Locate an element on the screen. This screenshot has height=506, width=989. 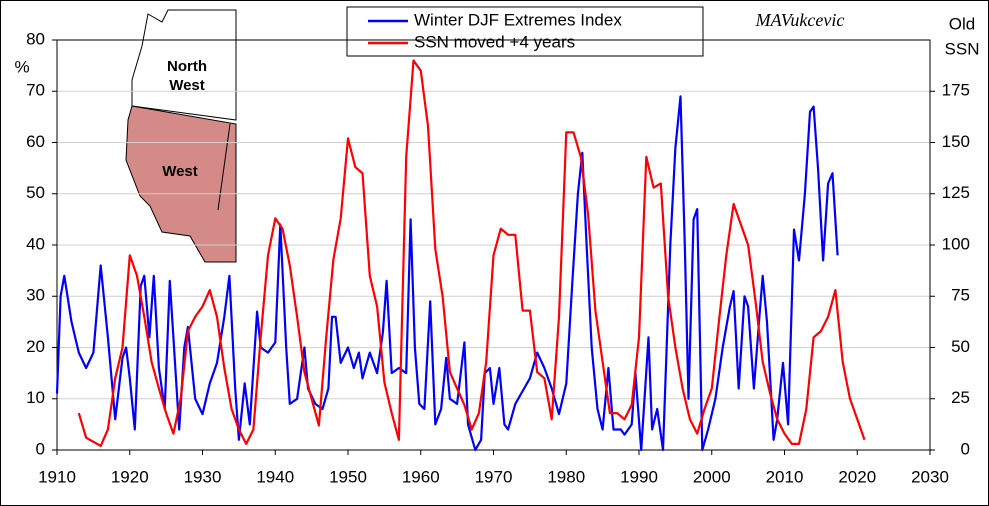
y-tick-label: 80 is located at coordinates (35, 38).